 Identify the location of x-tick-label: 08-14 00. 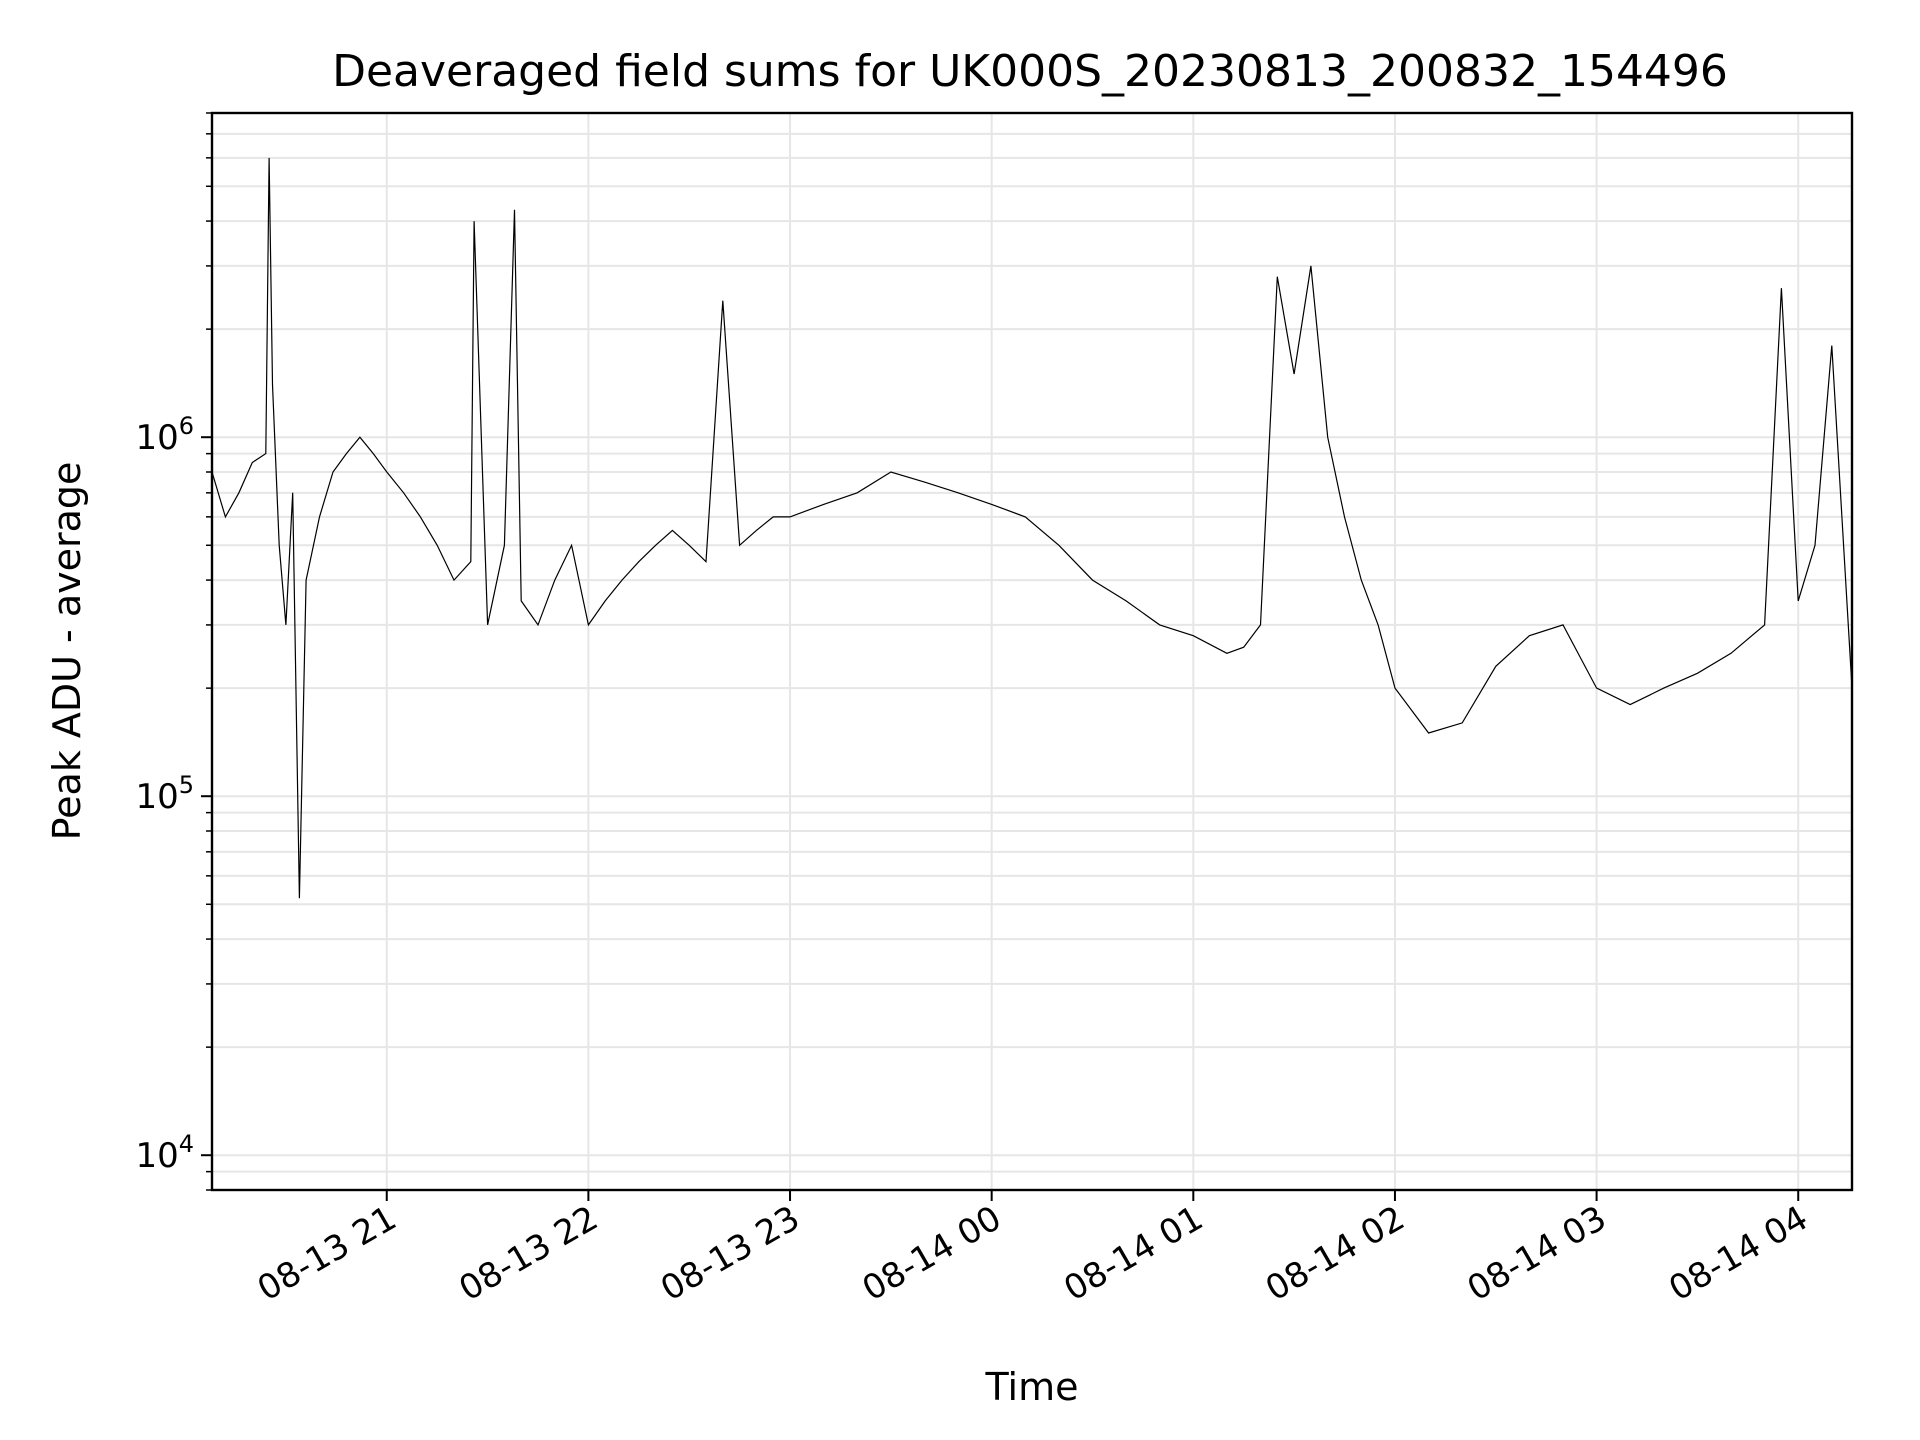
(932, 1253).